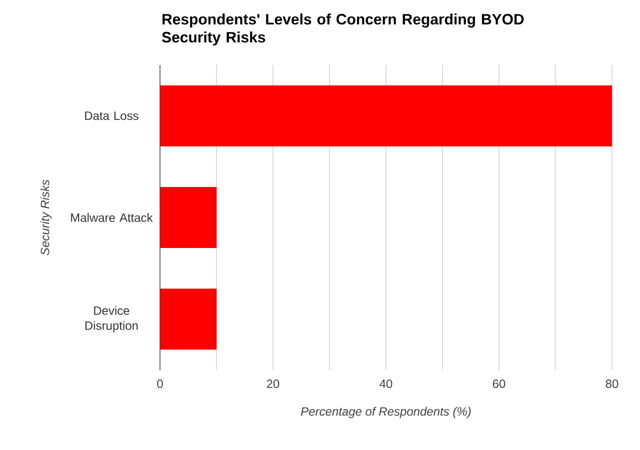 The image size is (640, 450). I want to click on x-tick-label: 40, so click(386, 384).